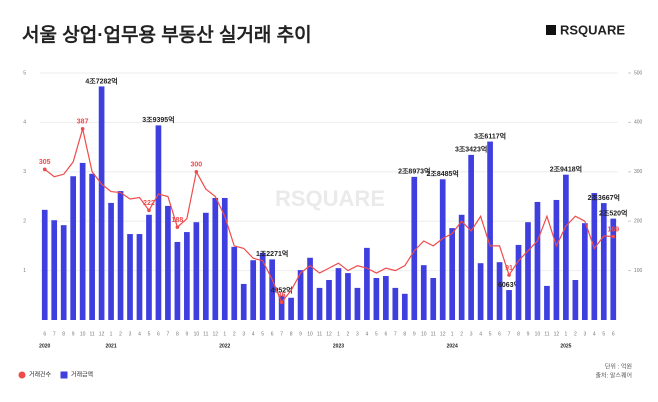 The image size is (658, 402). I want to click on line-value-label: 222, so click(149, 203).